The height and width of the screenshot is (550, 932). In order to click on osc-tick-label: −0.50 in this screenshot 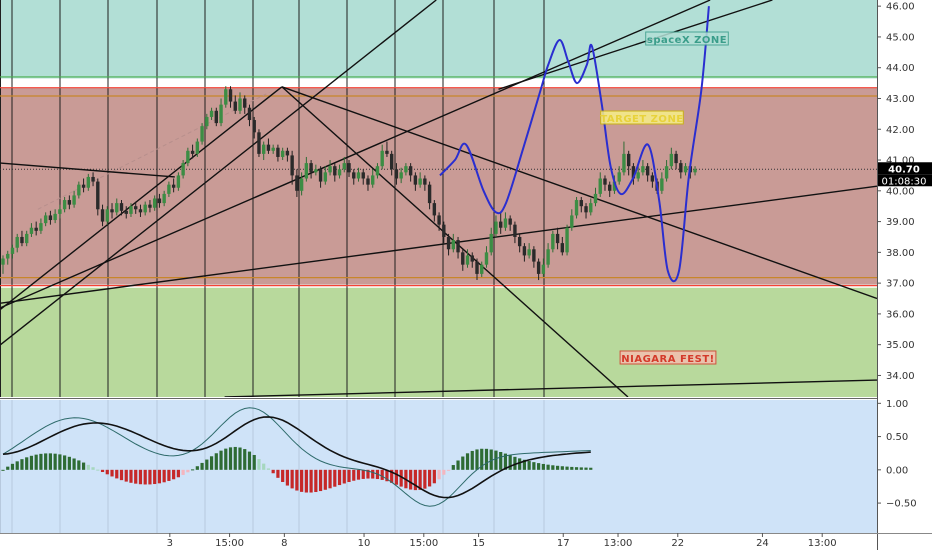, I will do `click(901, 504)`.